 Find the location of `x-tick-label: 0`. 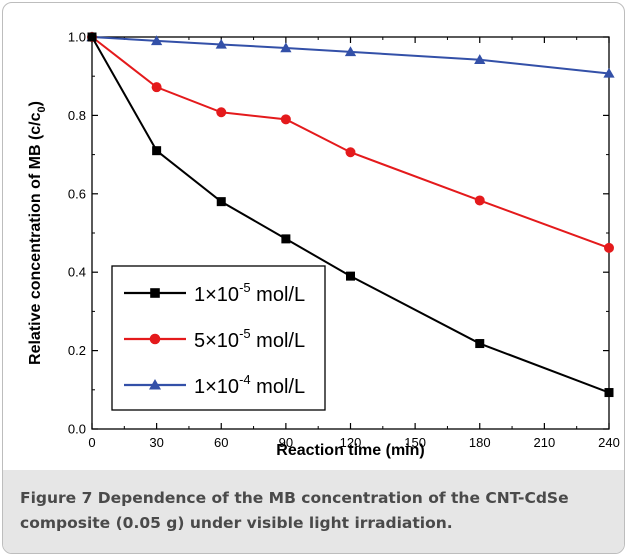

x-tick-label: 0 is located at coordinates (91, 442).